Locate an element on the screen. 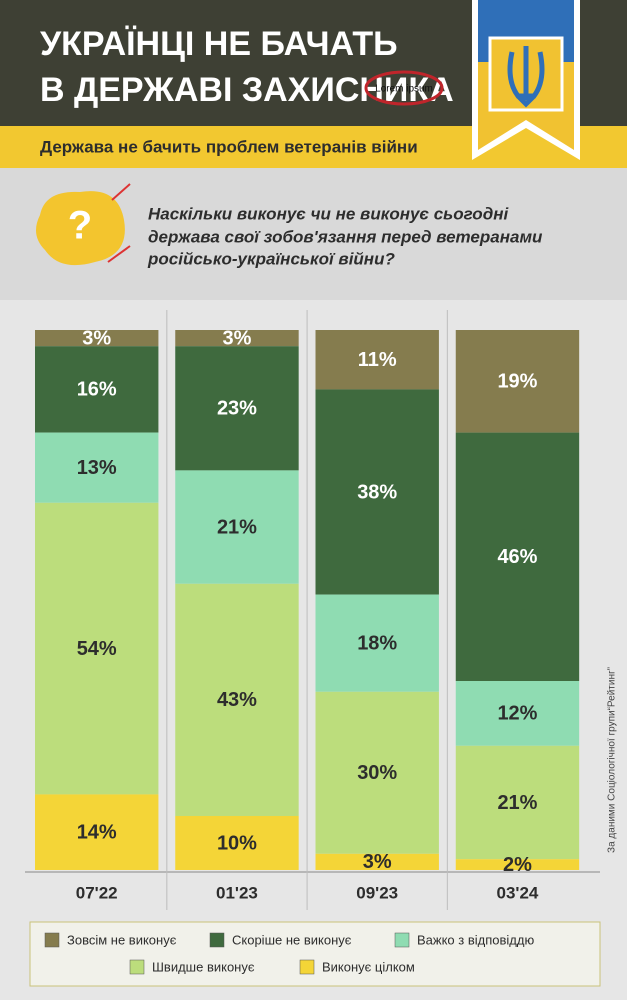 This screenshot has height=1000, width=627. value-label: 16% is located at coordinates (97, 390).